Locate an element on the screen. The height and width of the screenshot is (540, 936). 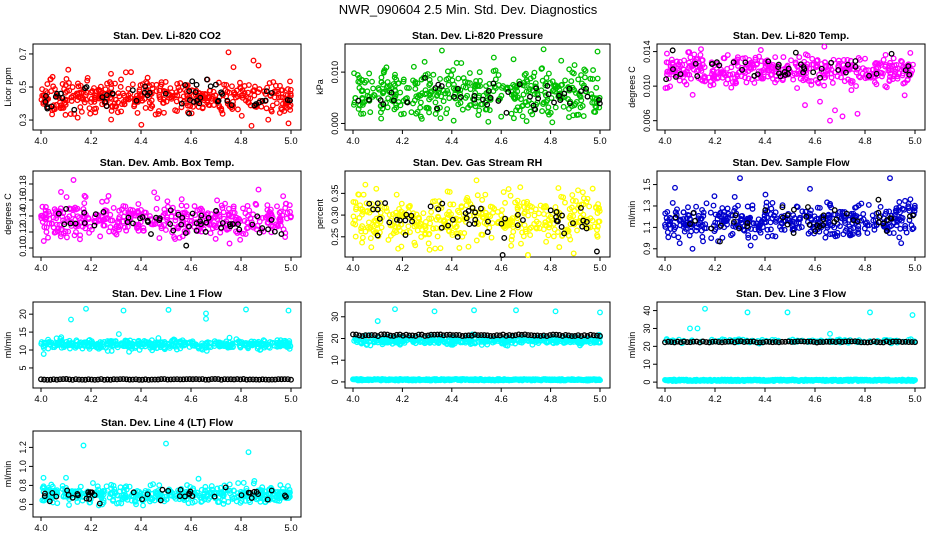
y-tick-label: 0.30 is located at coordinates (335, 215).